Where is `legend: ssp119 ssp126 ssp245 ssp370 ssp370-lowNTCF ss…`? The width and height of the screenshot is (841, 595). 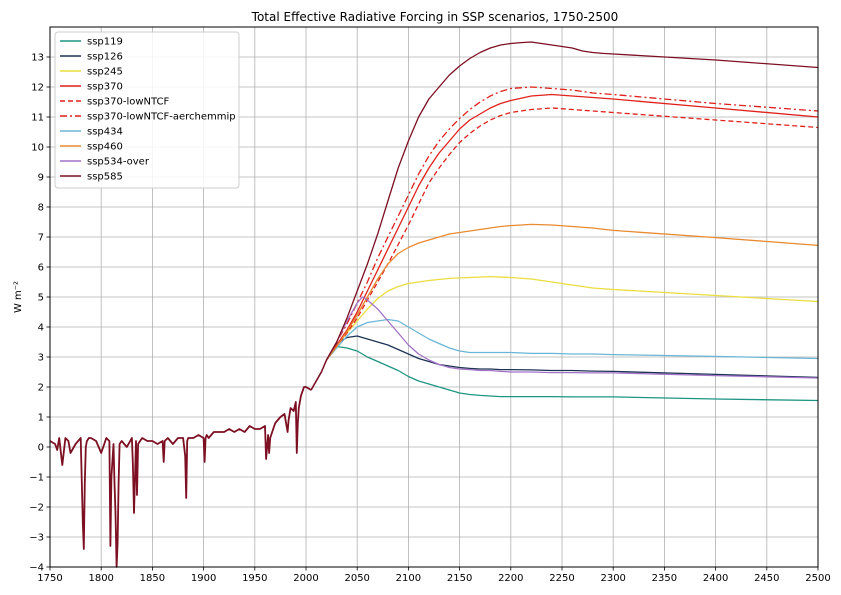 legend: ssp119 ssp126 ssp245 ssp370 ssp370-lowNTCF ss… is located at coordinates (147, 110).